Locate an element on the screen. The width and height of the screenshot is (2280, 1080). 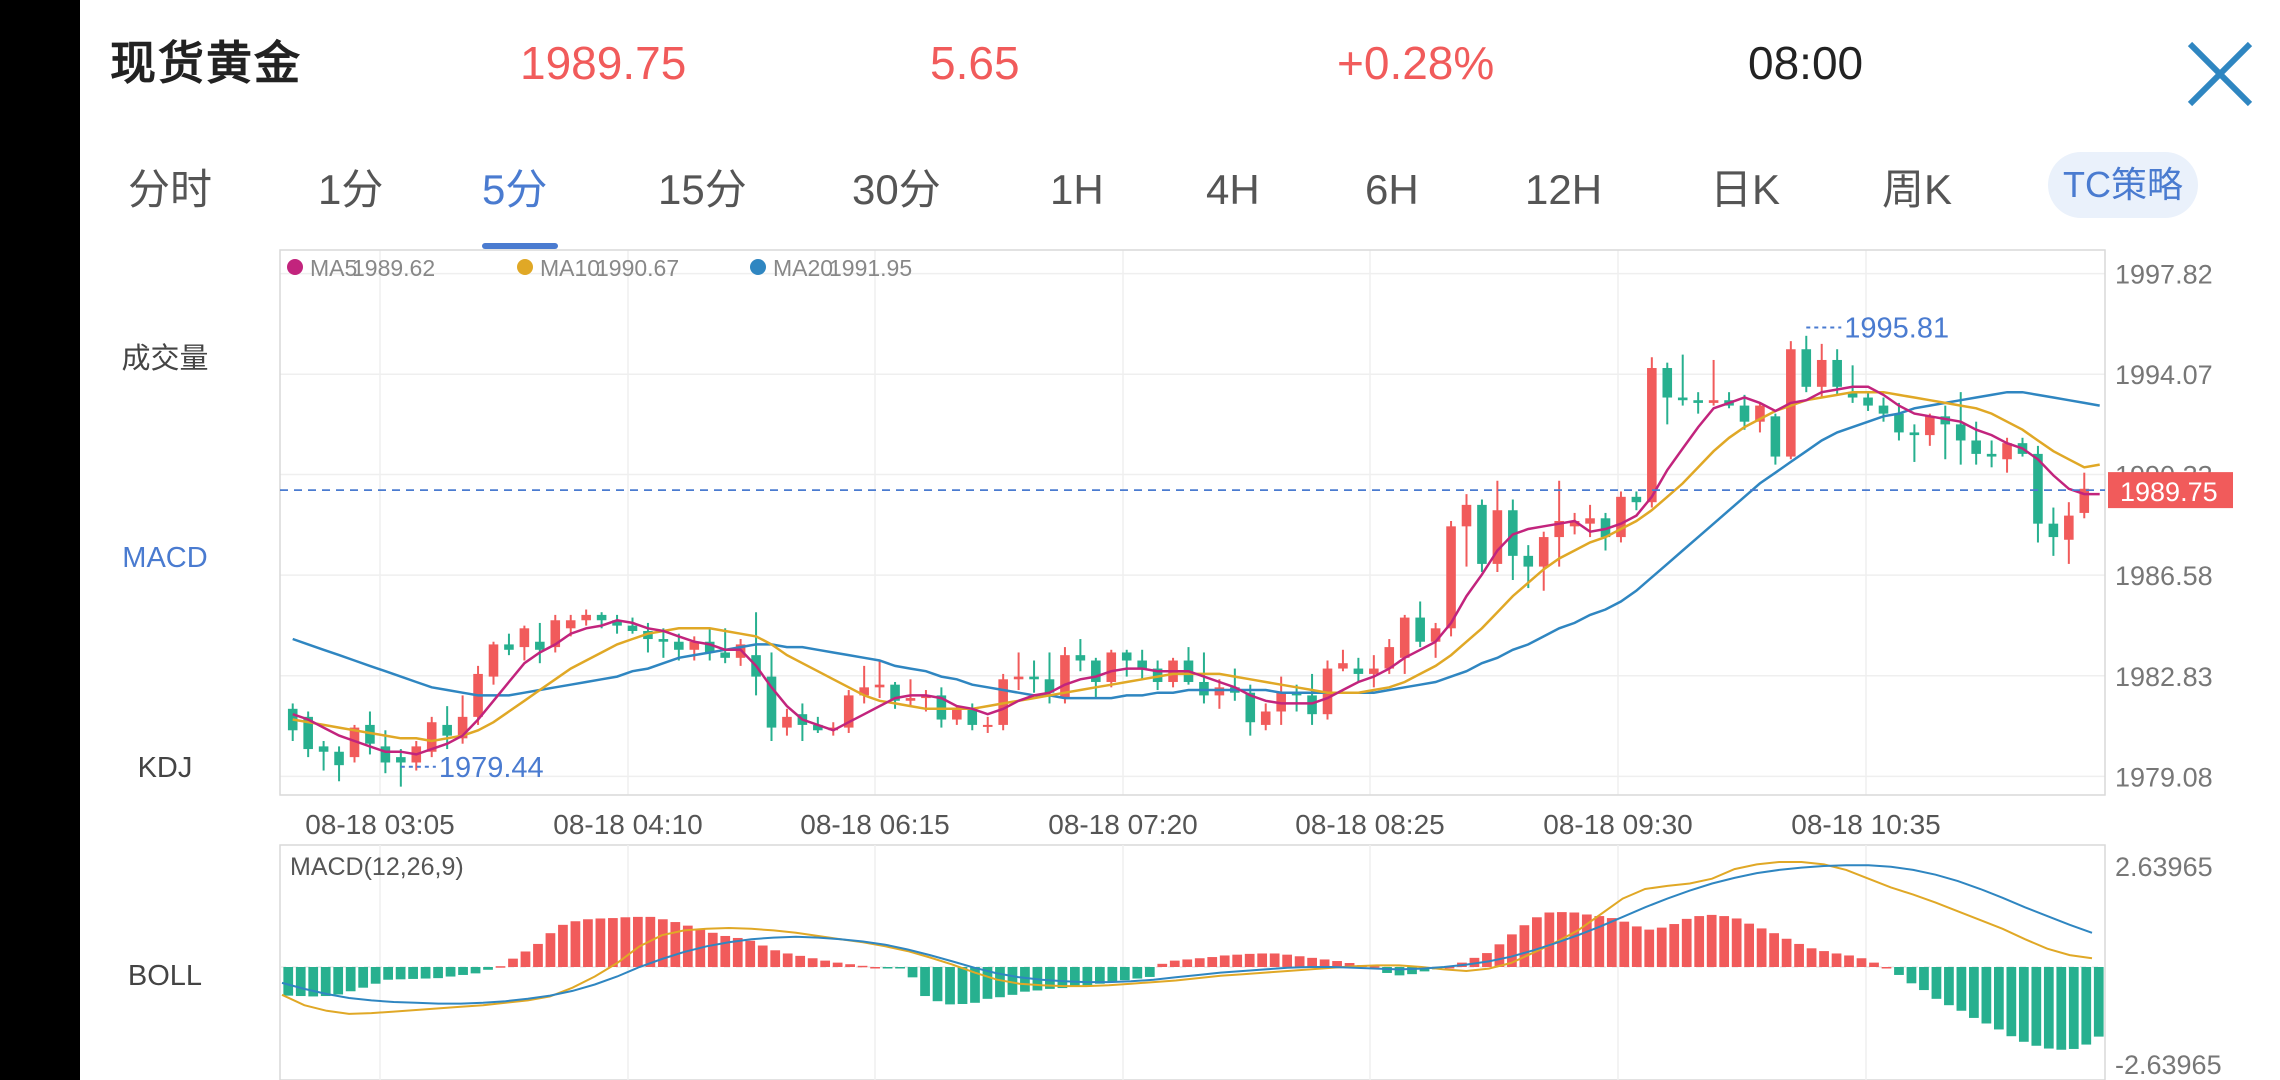
x-tick-label: 08-18 09:30 is located at coordinates (1617, 824).